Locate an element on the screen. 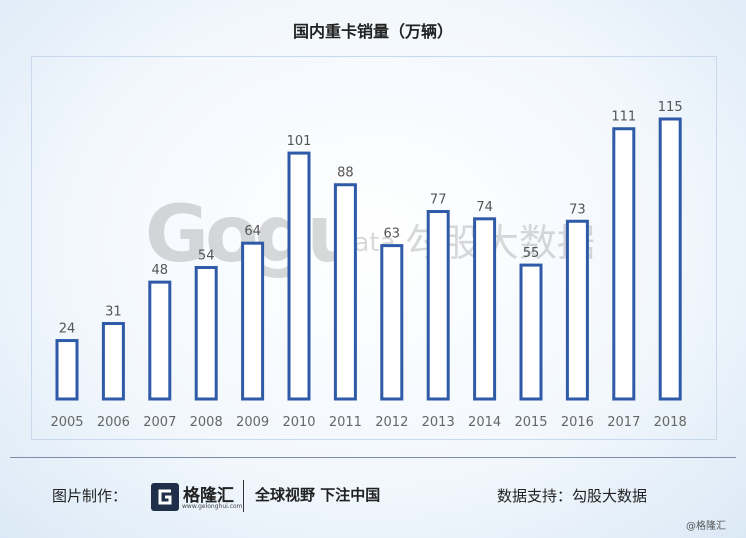  bar-2018 is located at coordinates (670, 259).